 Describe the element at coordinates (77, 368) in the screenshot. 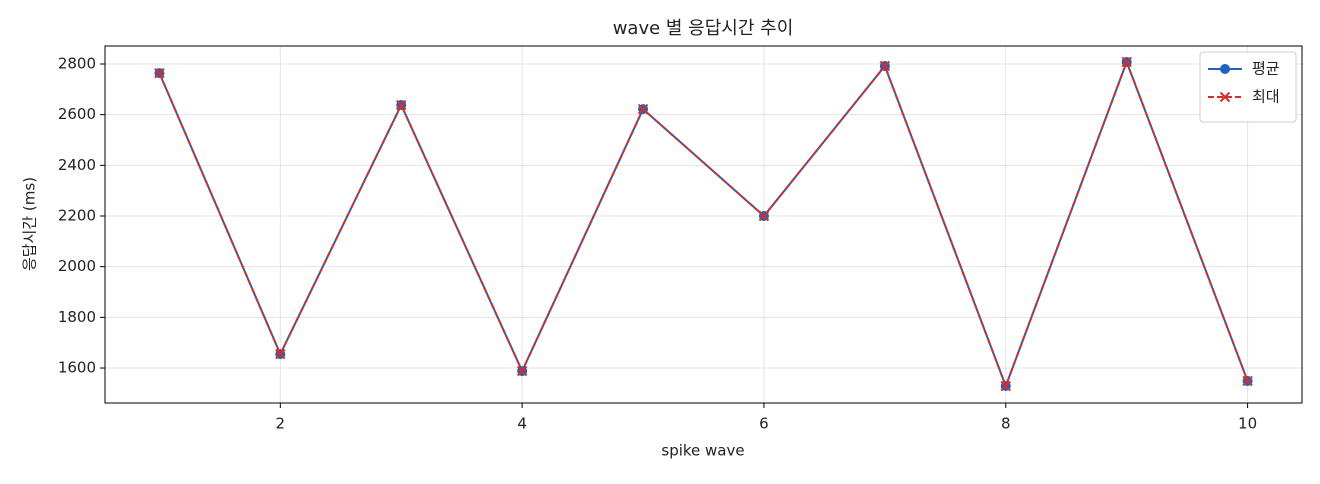

I see `y-tick-label: 1600` at that location.